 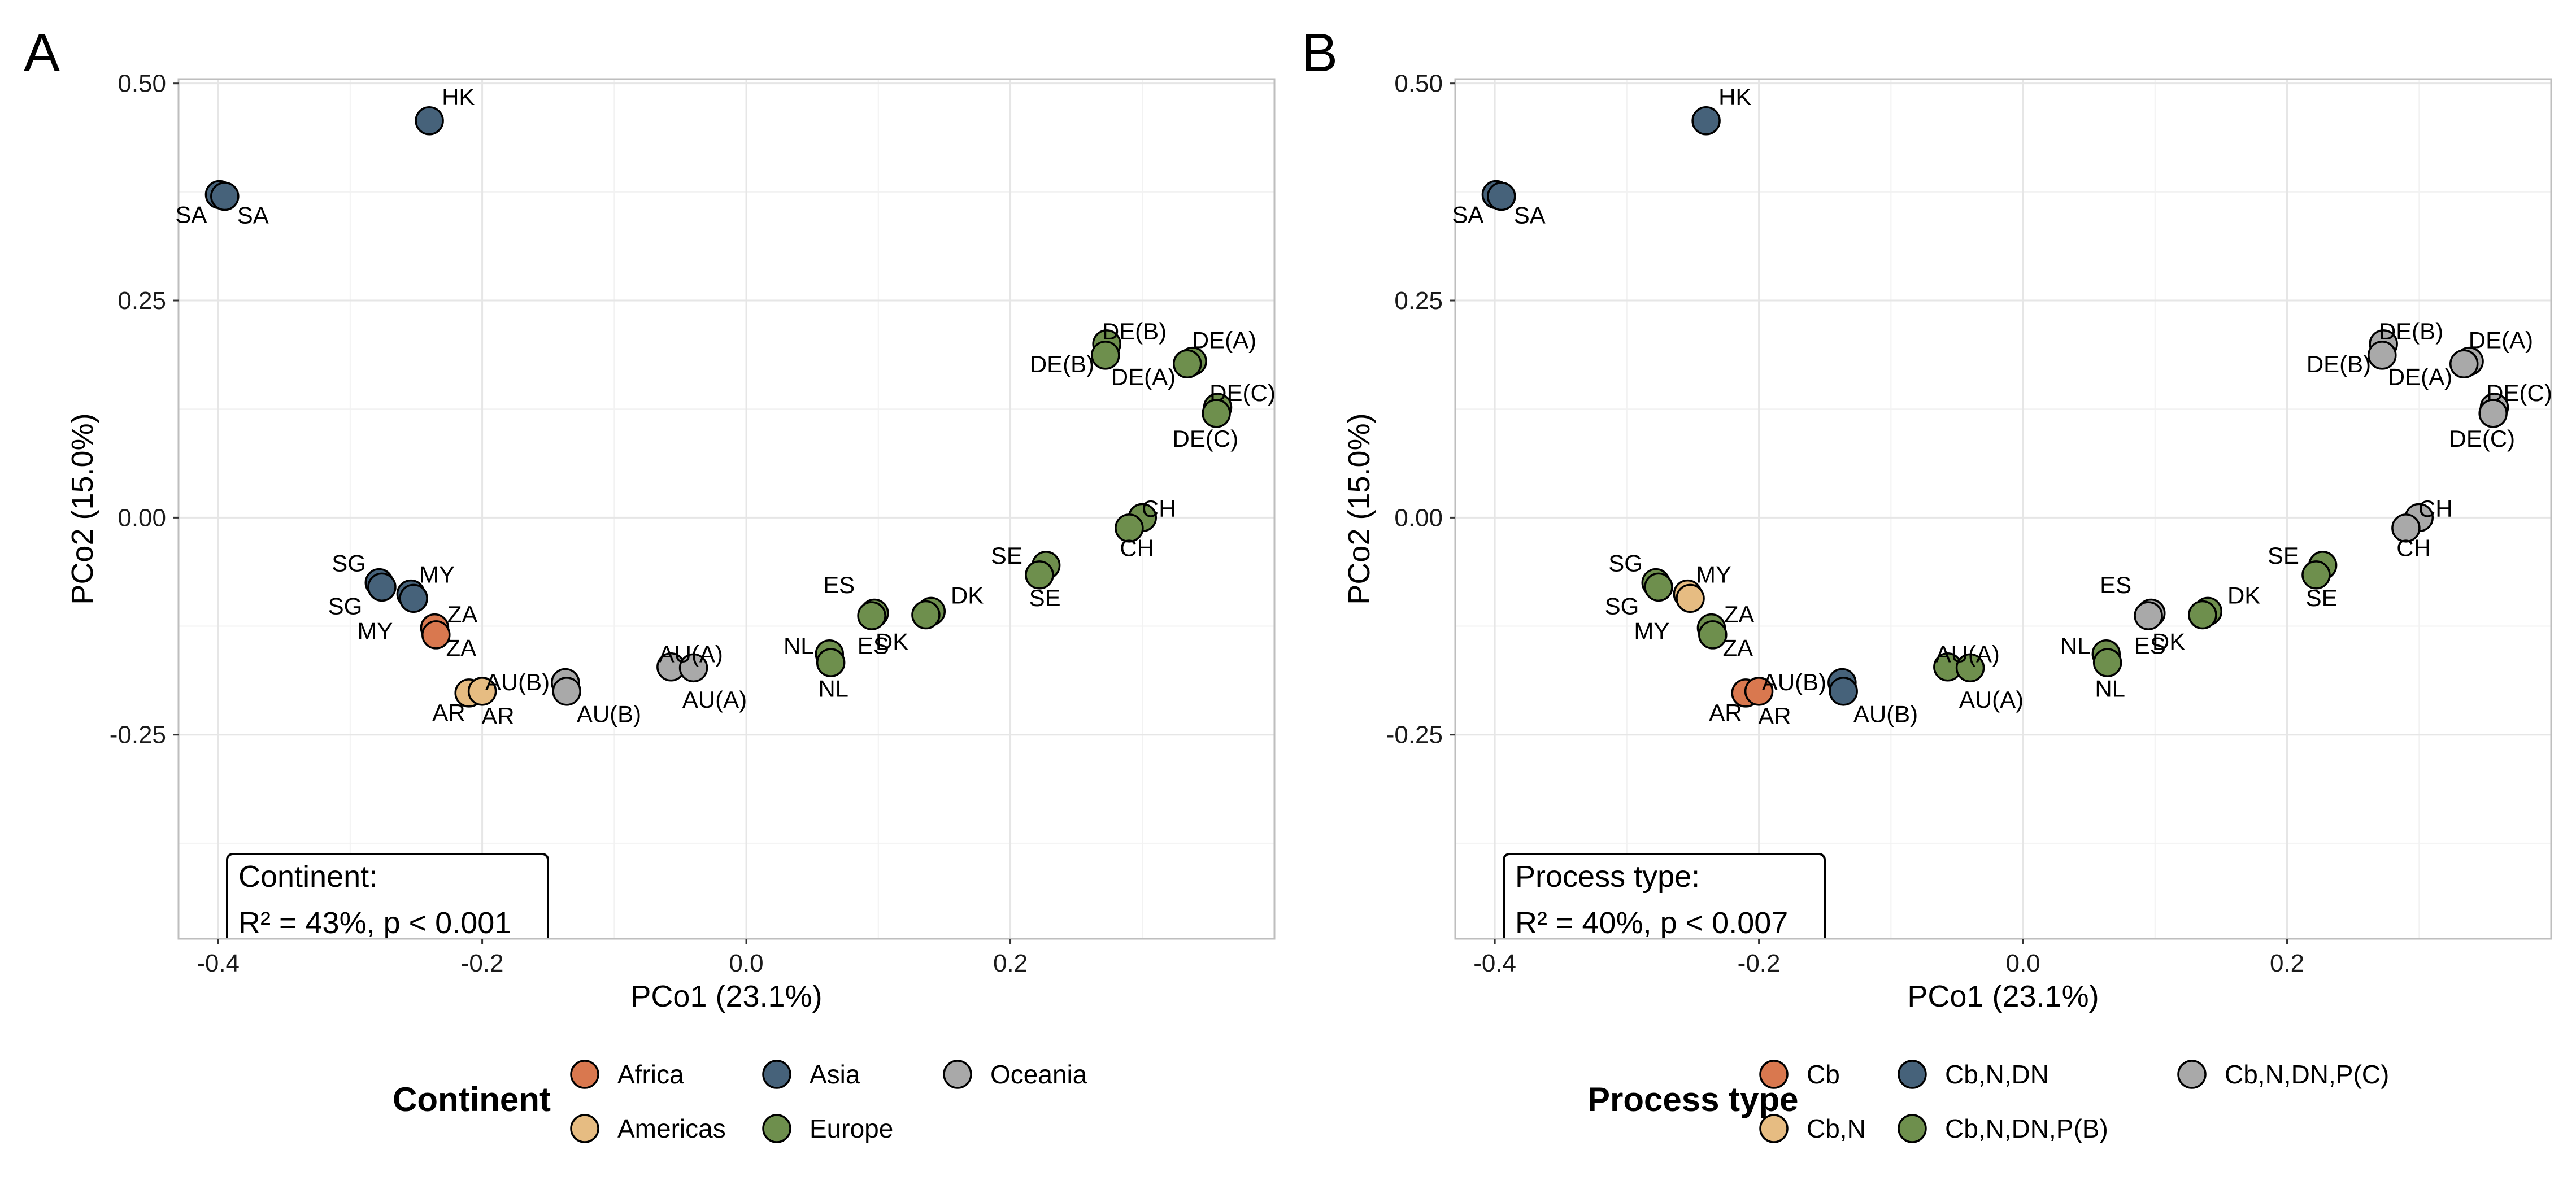 I want to click on y-tick-label: 0.00, so click(x=1418, y=518).